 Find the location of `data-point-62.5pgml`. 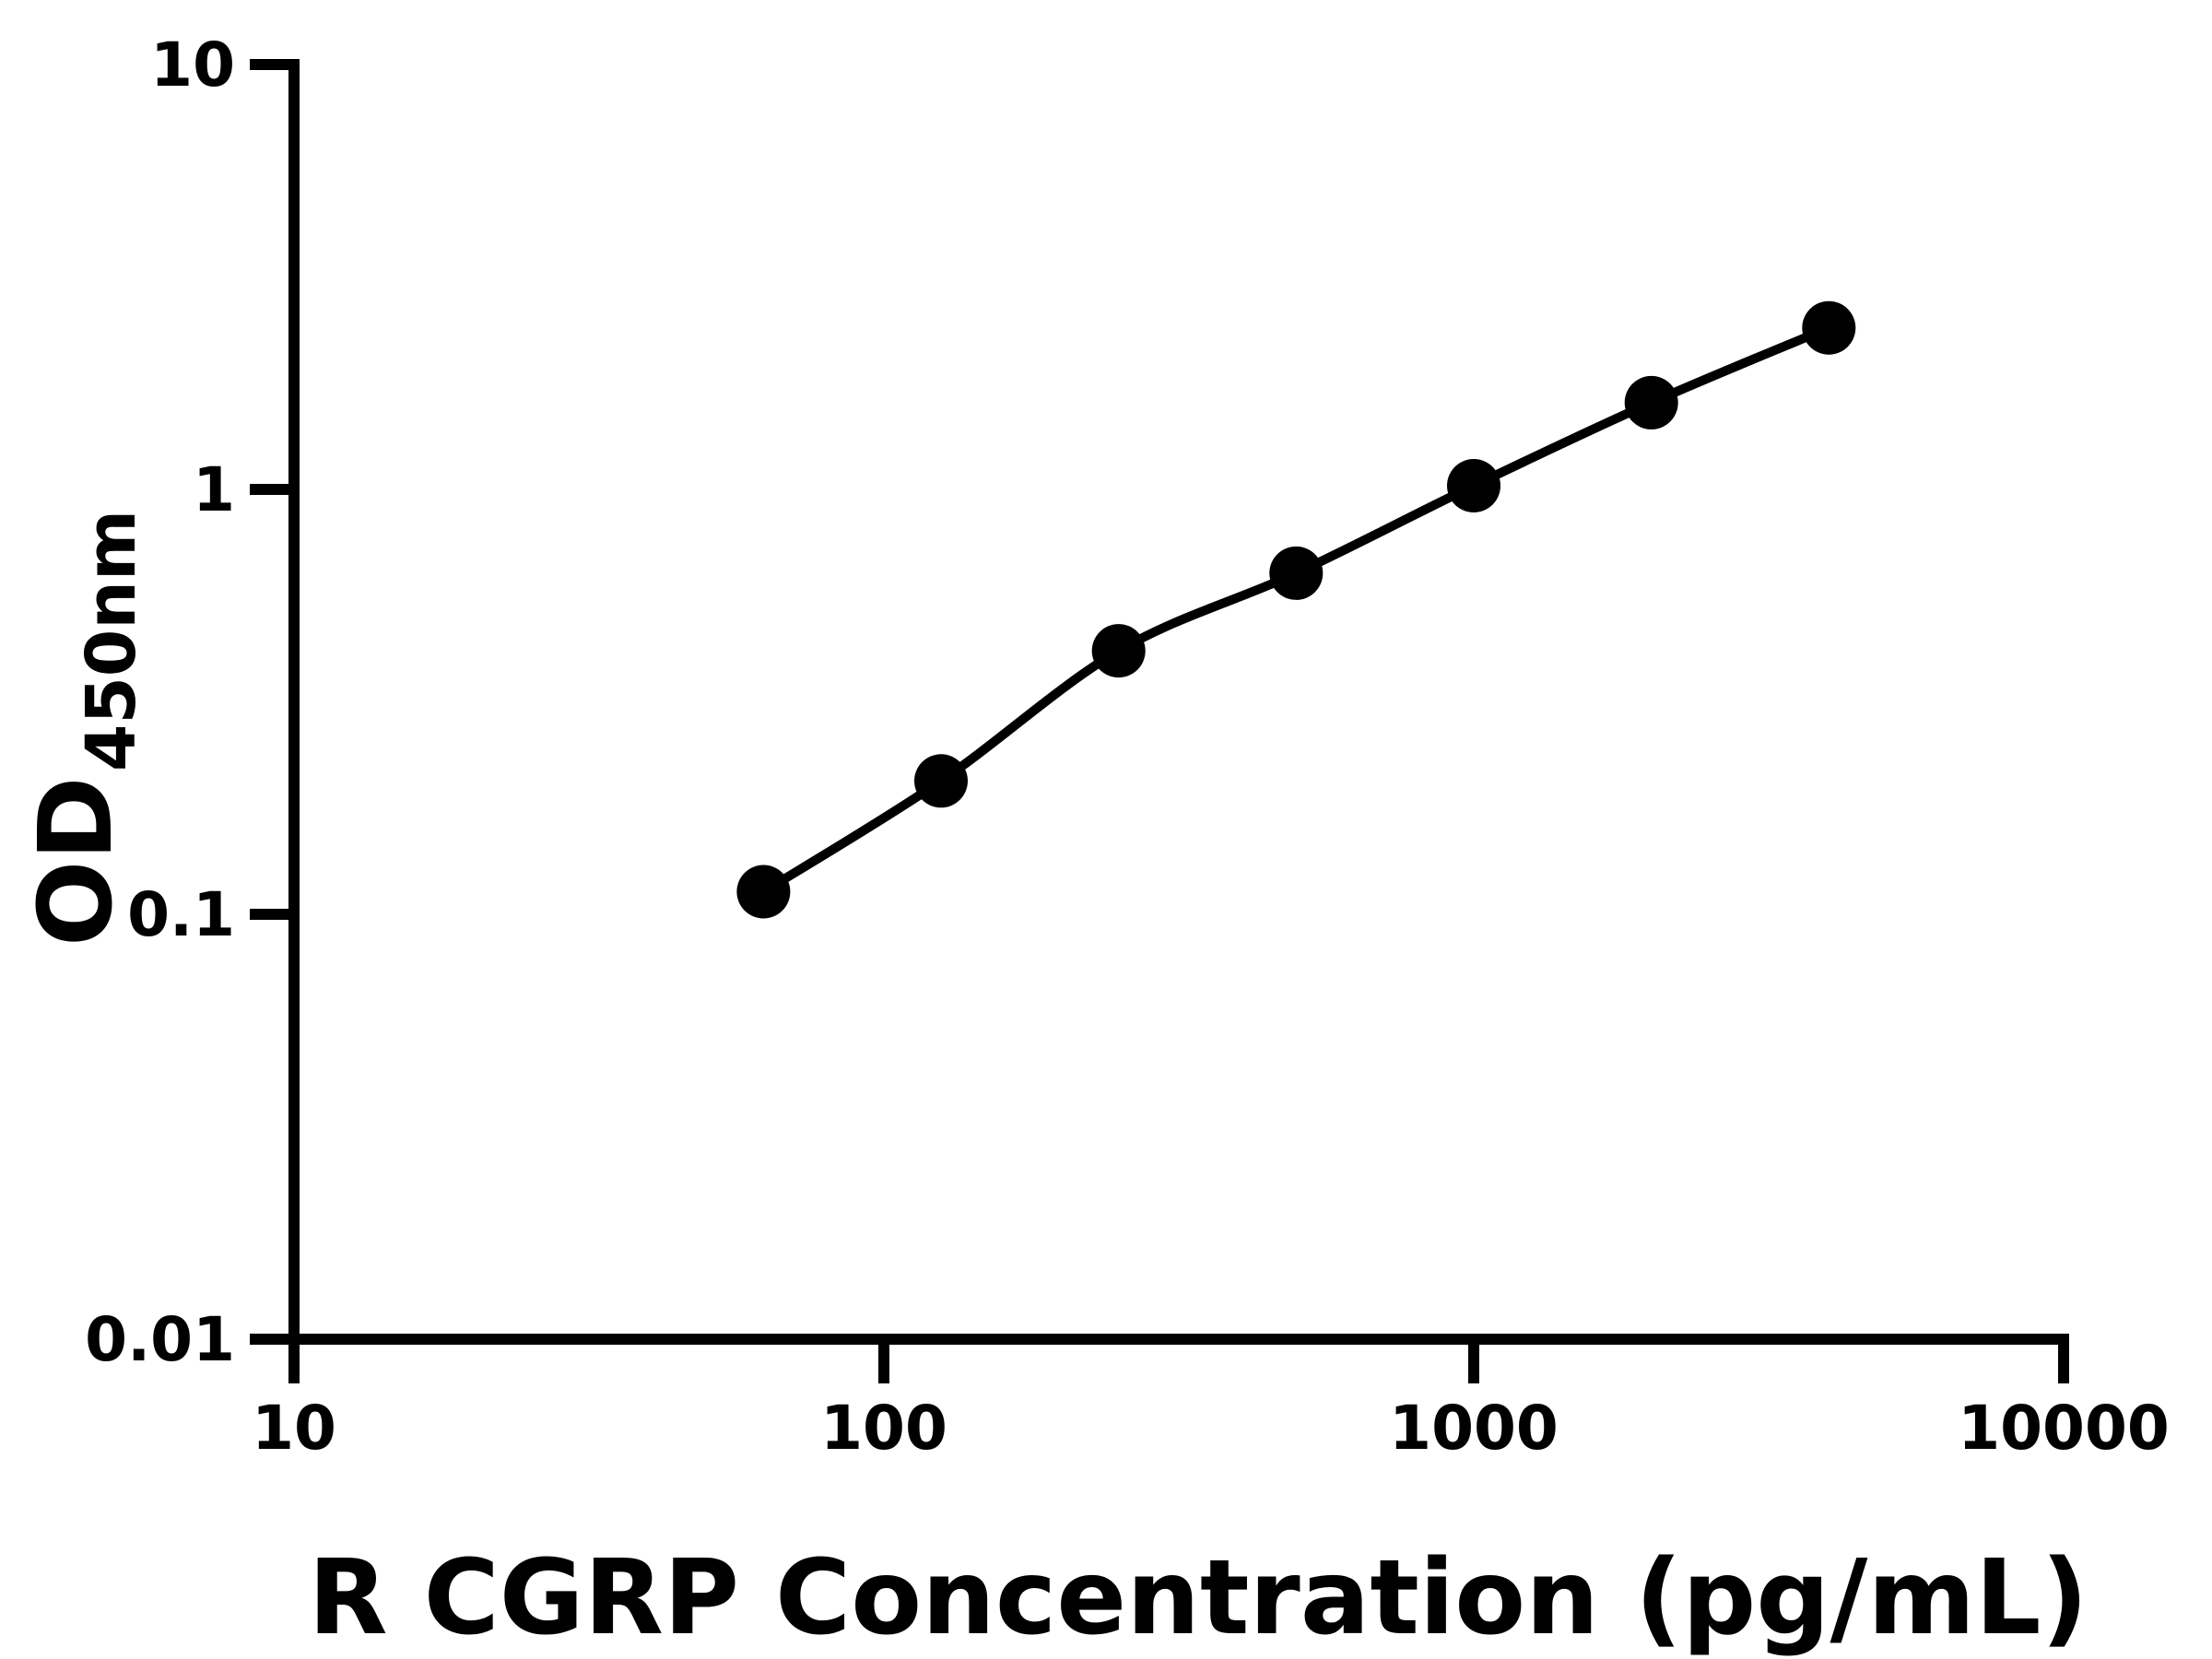

data-point-62.5pgml is located at coordinates (763, 892).